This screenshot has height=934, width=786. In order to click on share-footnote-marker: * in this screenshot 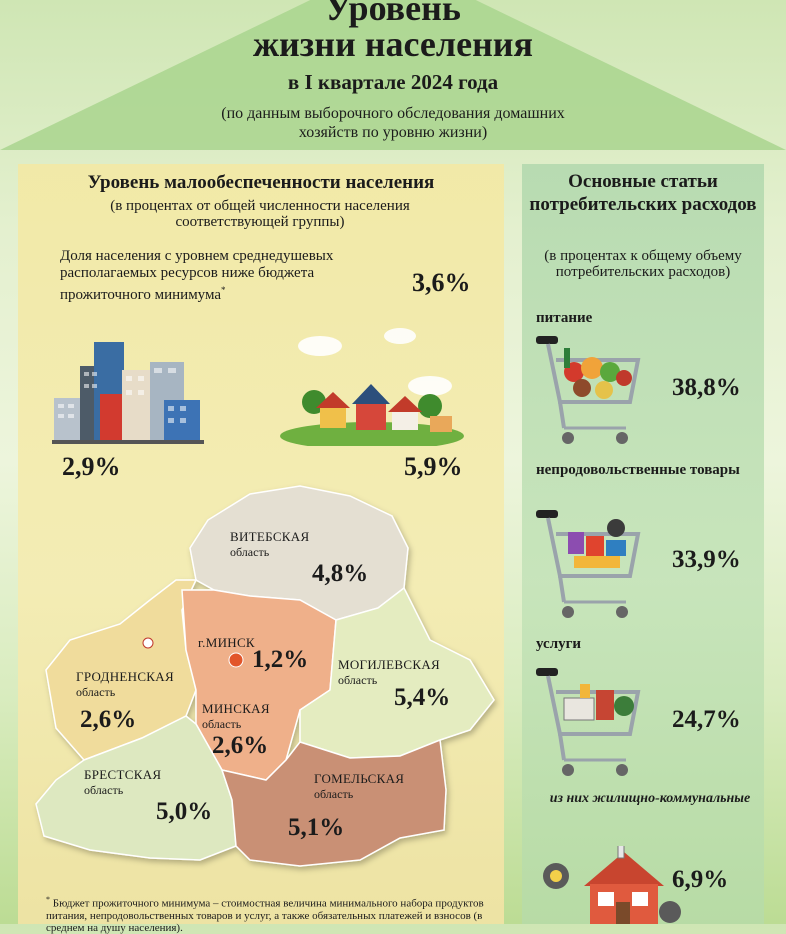, I will do `click(223, 290)`.